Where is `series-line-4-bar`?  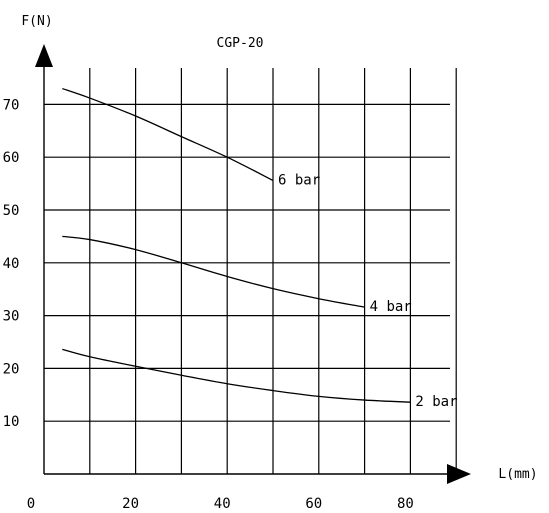
series-line-4-bar is located at coordinates (213, 271).